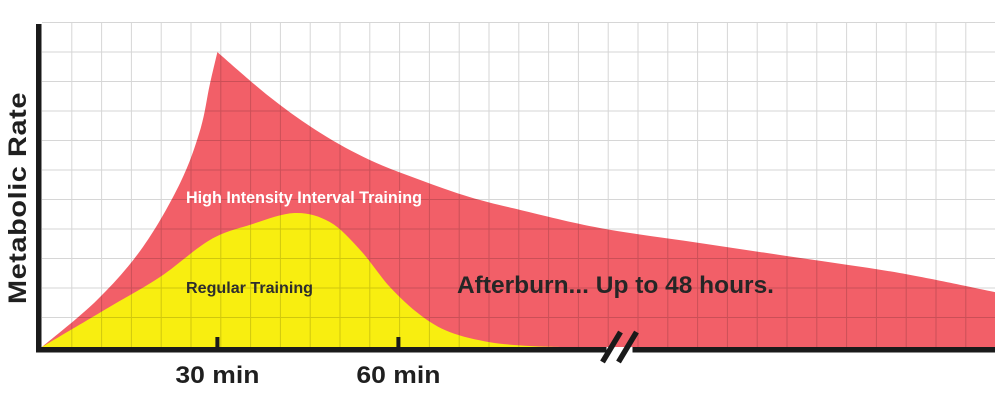 This screenshot has width=1000, height=400. I want to click on x-axis-left-segment, so click(321, 350).